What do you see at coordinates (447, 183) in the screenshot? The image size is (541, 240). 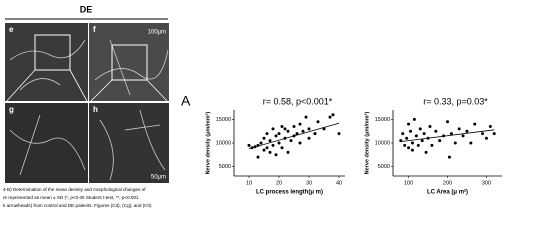 I see `x-tick-label: 200` at bounding box center [447, 183].